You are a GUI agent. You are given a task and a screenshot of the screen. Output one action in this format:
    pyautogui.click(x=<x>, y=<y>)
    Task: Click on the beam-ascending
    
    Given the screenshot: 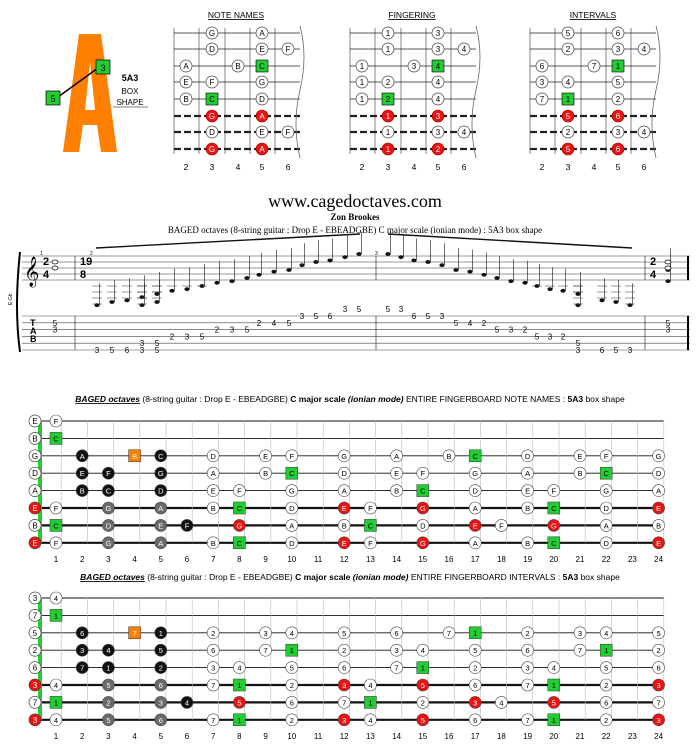 What is the action you would take?
    pyautogui.click(x=228, y=241)
    